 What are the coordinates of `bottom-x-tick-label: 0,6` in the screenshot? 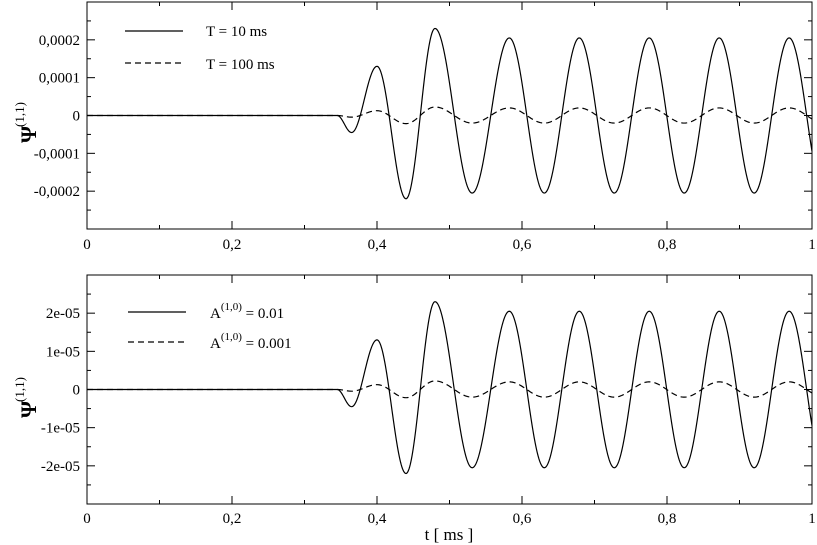 It's located at (522, 519).